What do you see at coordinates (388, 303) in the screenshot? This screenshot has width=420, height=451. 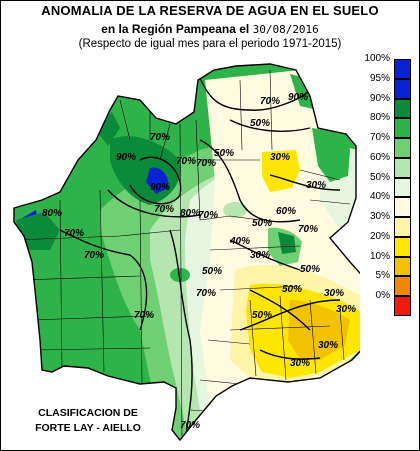 I see `legend-row: 0%` at bounding box center [388, 303].